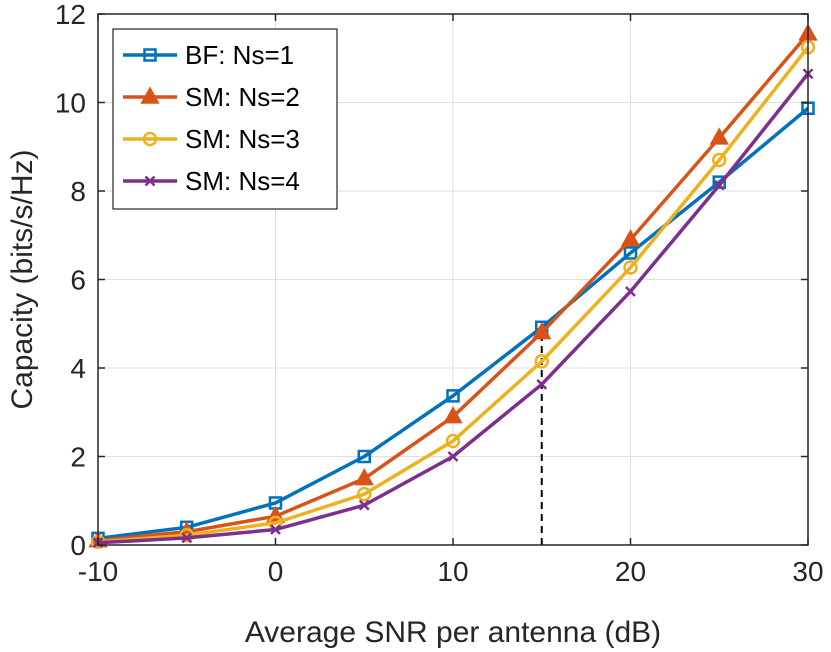  Describe the element at coordinates (78, 545) in the screenshot. I see `y-tick-label: 0` at that location.